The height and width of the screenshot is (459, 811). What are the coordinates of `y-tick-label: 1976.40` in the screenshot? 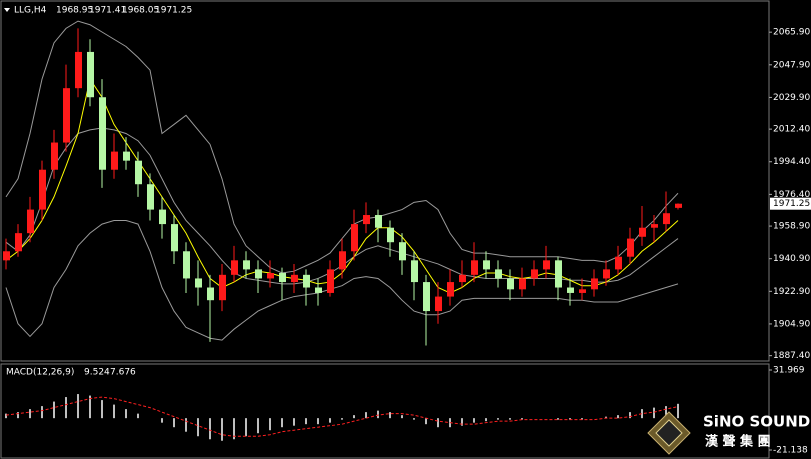 It's located at (791, 195).